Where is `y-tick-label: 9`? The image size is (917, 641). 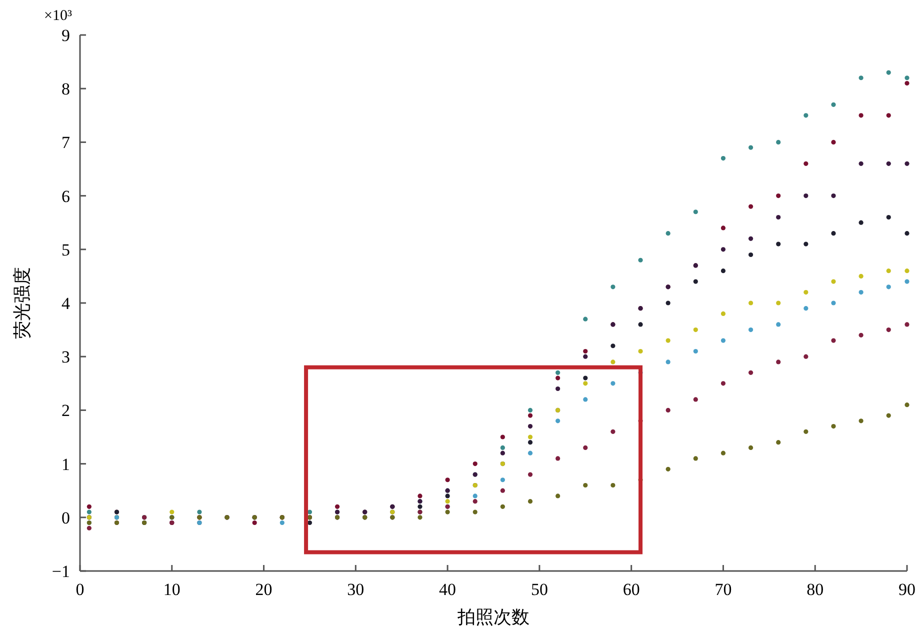
y-tick-label: 9 is located at coordinates (66, 35).